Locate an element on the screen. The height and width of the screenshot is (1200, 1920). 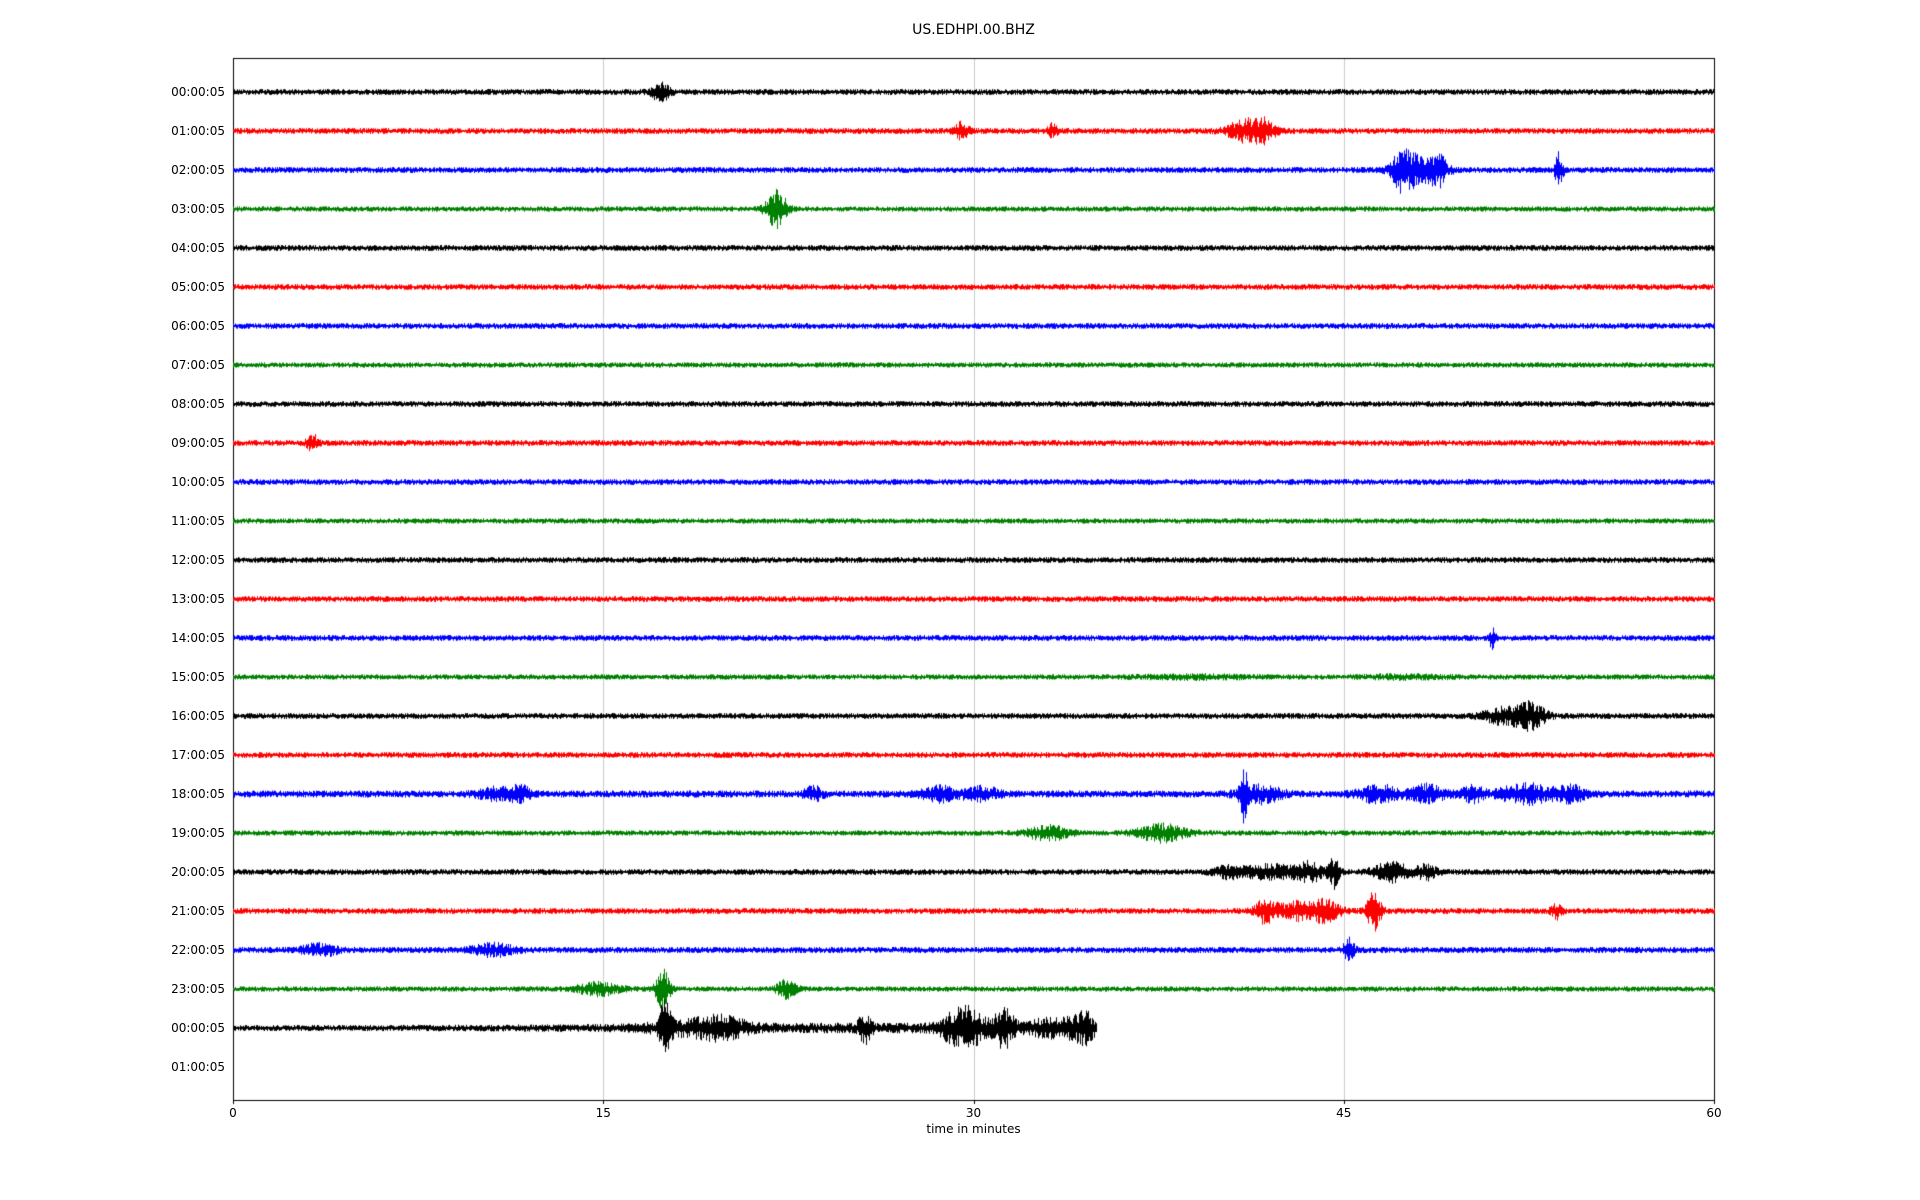
row-label: 14:00:05 is located at coordinates (198, 638).